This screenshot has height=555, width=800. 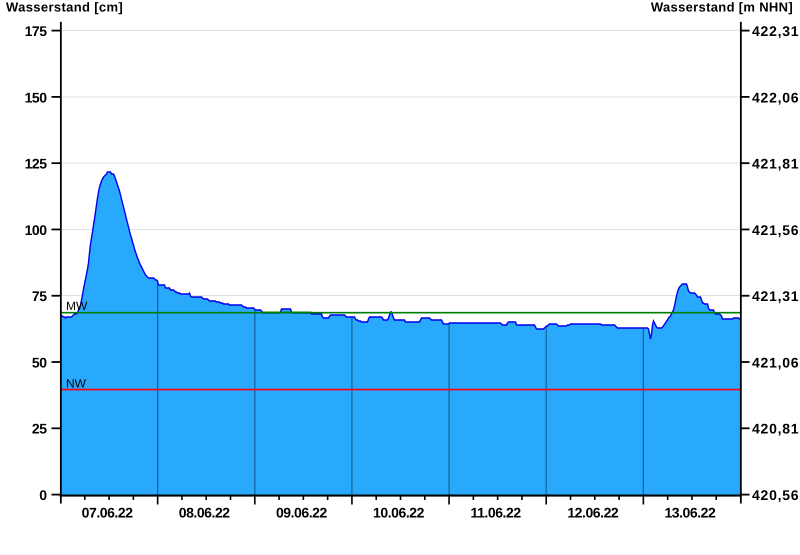 I want to click on svg-text: 421,56, so click(x=775, y=230).